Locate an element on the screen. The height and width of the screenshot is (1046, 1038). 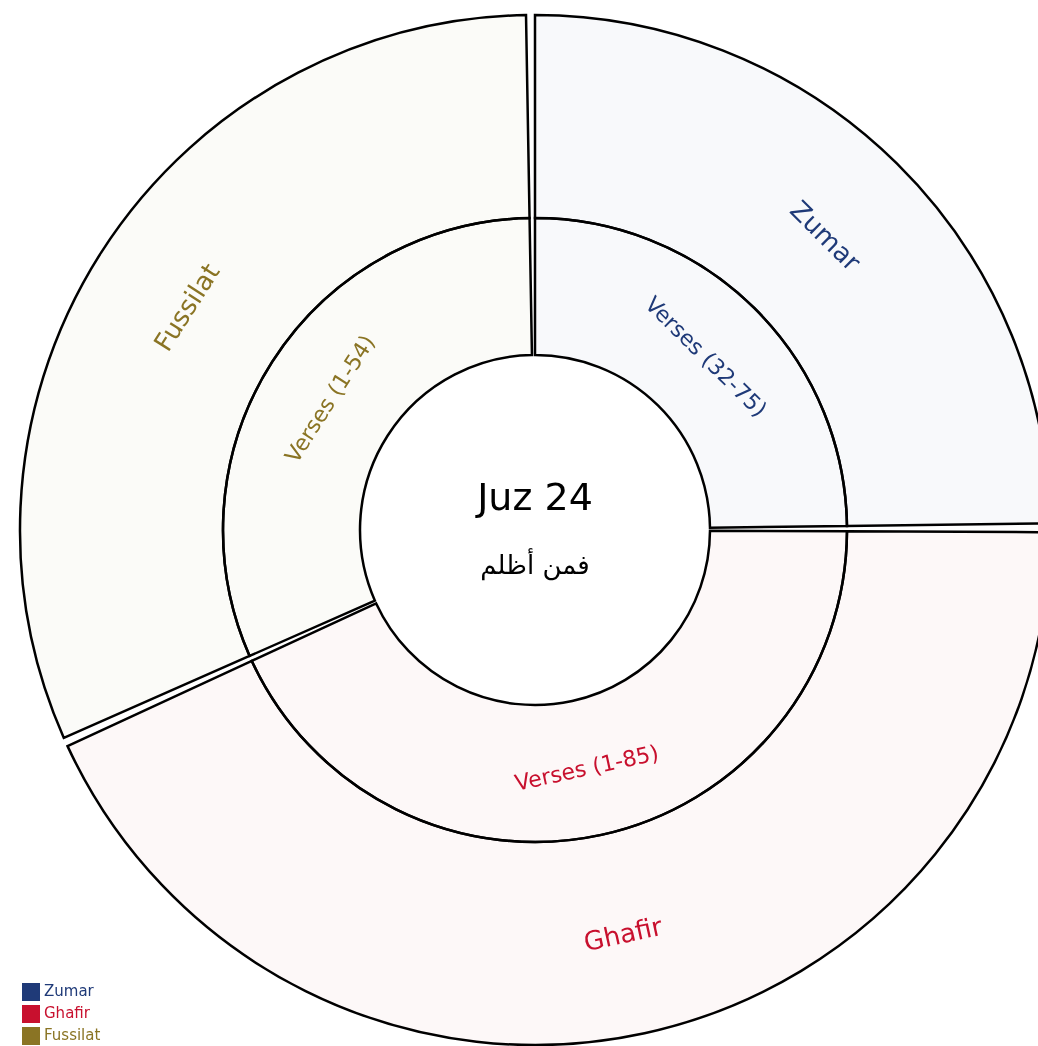
data-label: Verses (1-85) is located at coordinates (587, 768).